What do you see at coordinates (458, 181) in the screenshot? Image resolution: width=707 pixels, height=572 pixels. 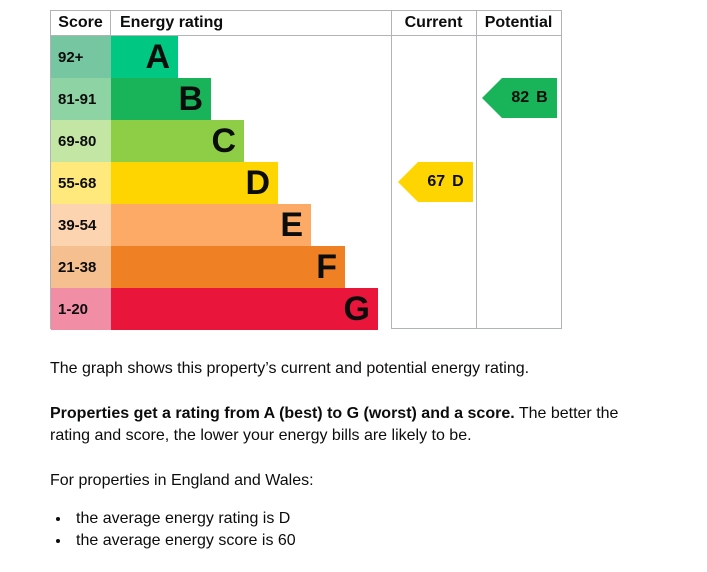 I see `current-rating-band: D` at bounding box center [458, 181].